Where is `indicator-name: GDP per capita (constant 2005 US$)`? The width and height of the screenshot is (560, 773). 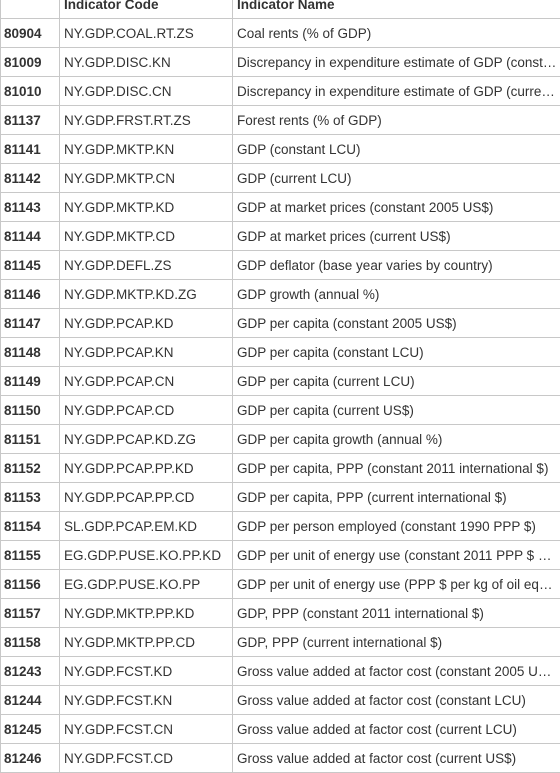
indicator-name: GDP per capita (constant 2005 US$) is located at coordinates (397, 323).